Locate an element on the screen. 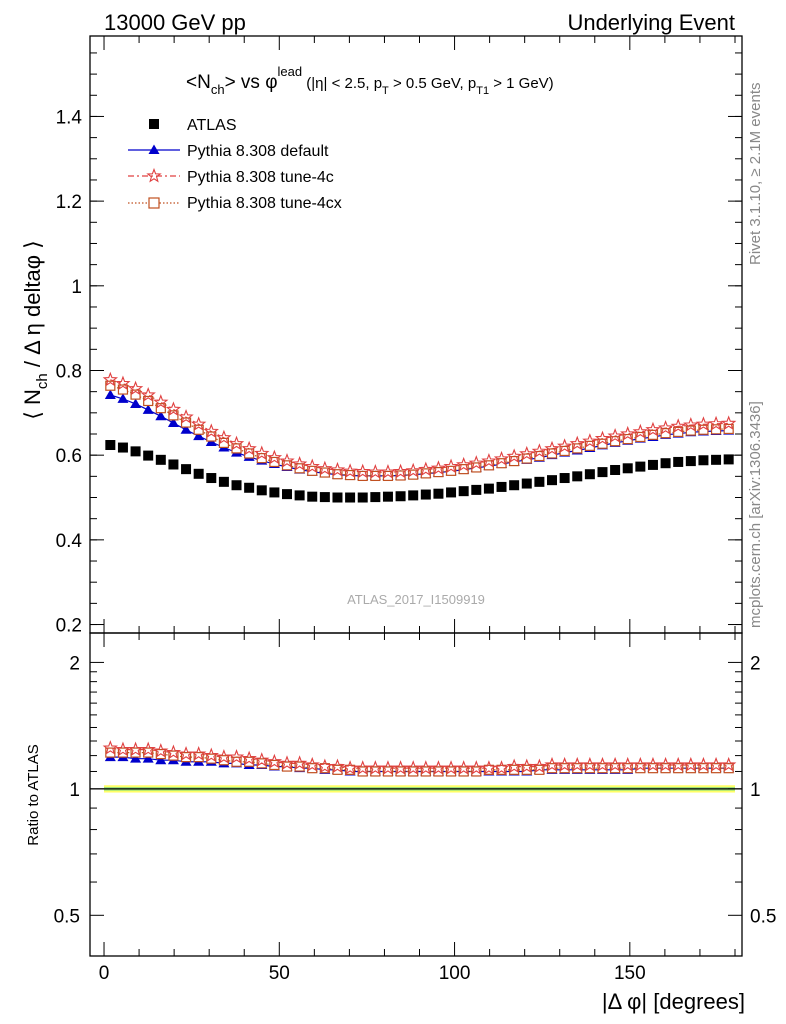 The height and width of the screenshot is (1024, 786). main-ytick-label: 1.4 is located at coordinates (69, 117).